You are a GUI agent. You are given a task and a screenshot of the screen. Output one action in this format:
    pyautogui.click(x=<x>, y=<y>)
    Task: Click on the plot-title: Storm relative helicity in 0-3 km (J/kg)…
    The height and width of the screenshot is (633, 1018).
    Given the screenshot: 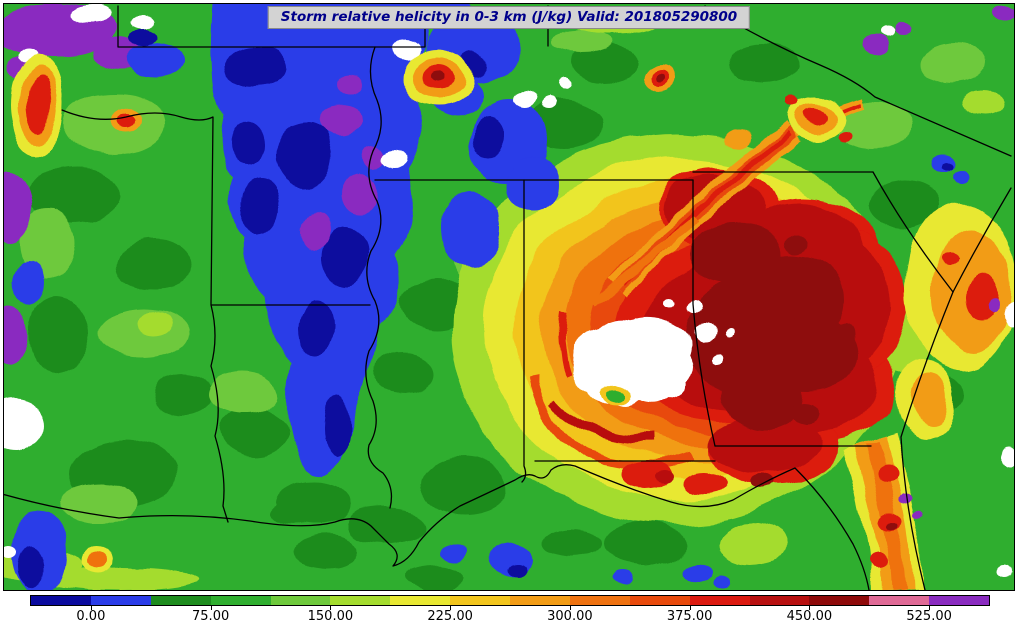 What is the action you would take?
    pyautogui.click(x=509, y=17)
    